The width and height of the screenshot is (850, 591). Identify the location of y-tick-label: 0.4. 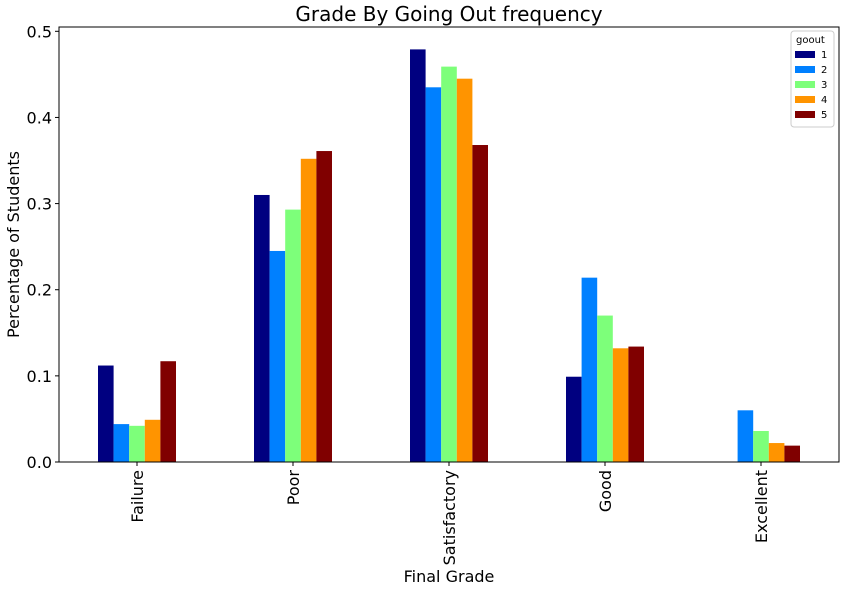
(39, 117).